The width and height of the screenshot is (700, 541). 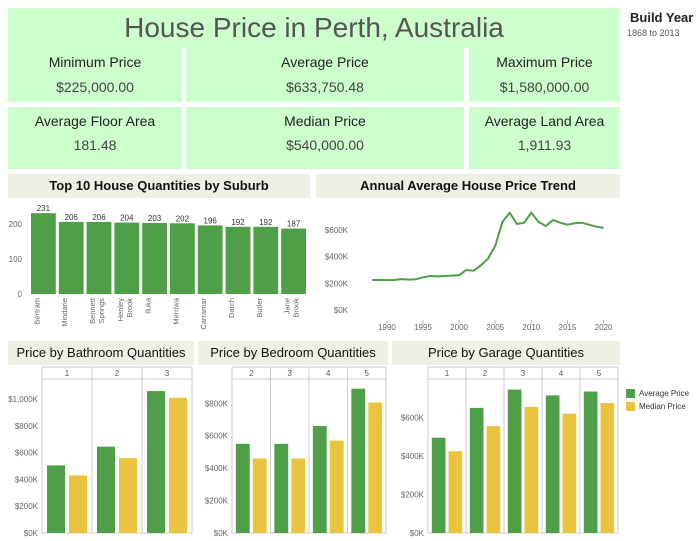 What do you see at coordinates (656, 406) in the screenshot?
I see `legend-median: Median Price` at bounding box center [656, 406].